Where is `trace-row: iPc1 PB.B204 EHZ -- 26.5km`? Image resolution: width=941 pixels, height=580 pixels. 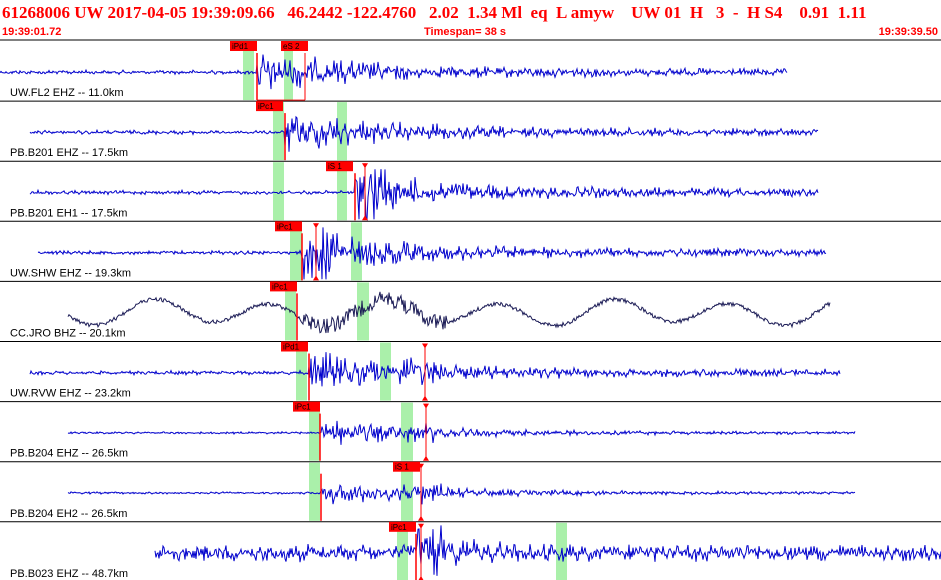 trace-row: iPc1 PB.B204 EHZ -- 26.5km is located at coordinates (470, 432).